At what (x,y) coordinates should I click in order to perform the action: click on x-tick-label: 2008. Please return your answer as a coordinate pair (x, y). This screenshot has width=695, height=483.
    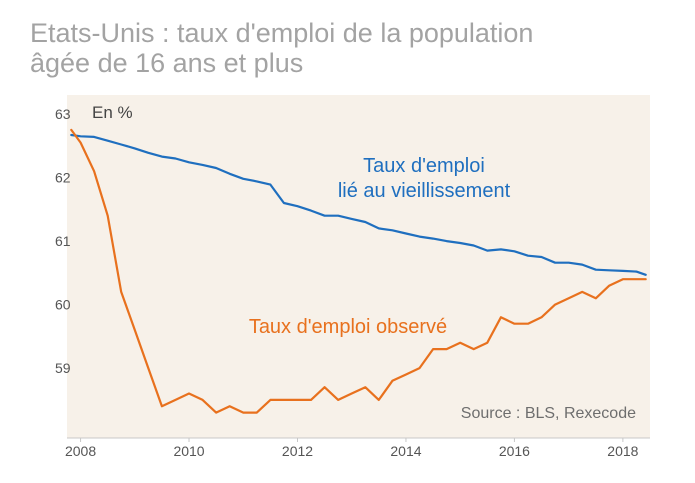
    Looking at the image, I should click on (80, 451).